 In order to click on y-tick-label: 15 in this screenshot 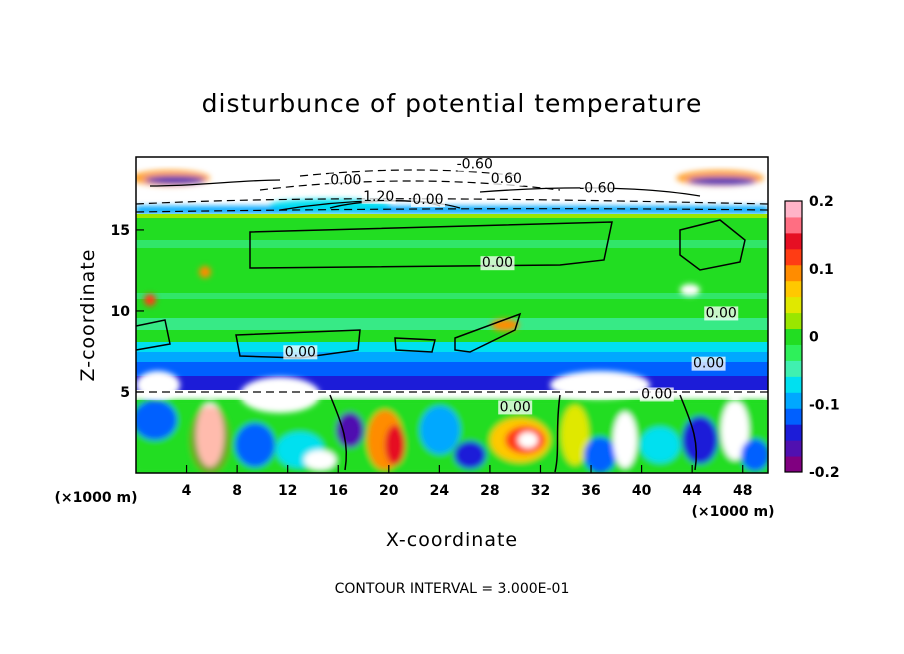, I will do `click(120, 231)`.